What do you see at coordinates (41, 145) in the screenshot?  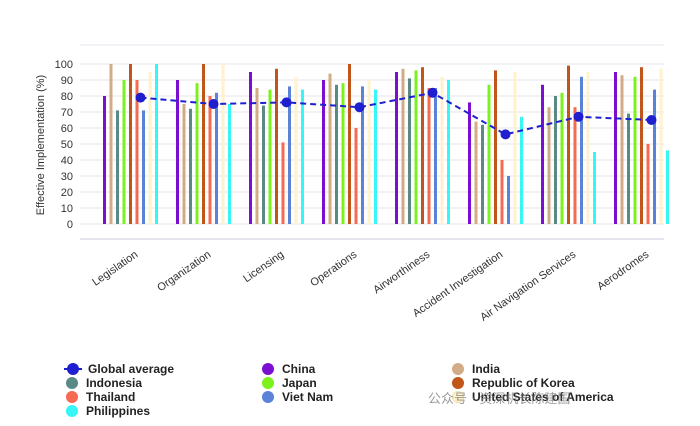 I see `y-axis-title: Effective Implementation (%)` at bounding box center [41, 145].